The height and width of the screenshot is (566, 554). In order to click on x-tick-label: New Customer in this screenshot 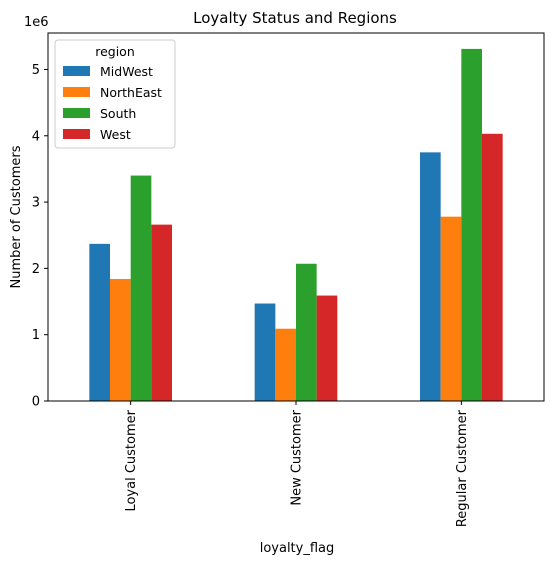, I will do `click(297, 457)`.